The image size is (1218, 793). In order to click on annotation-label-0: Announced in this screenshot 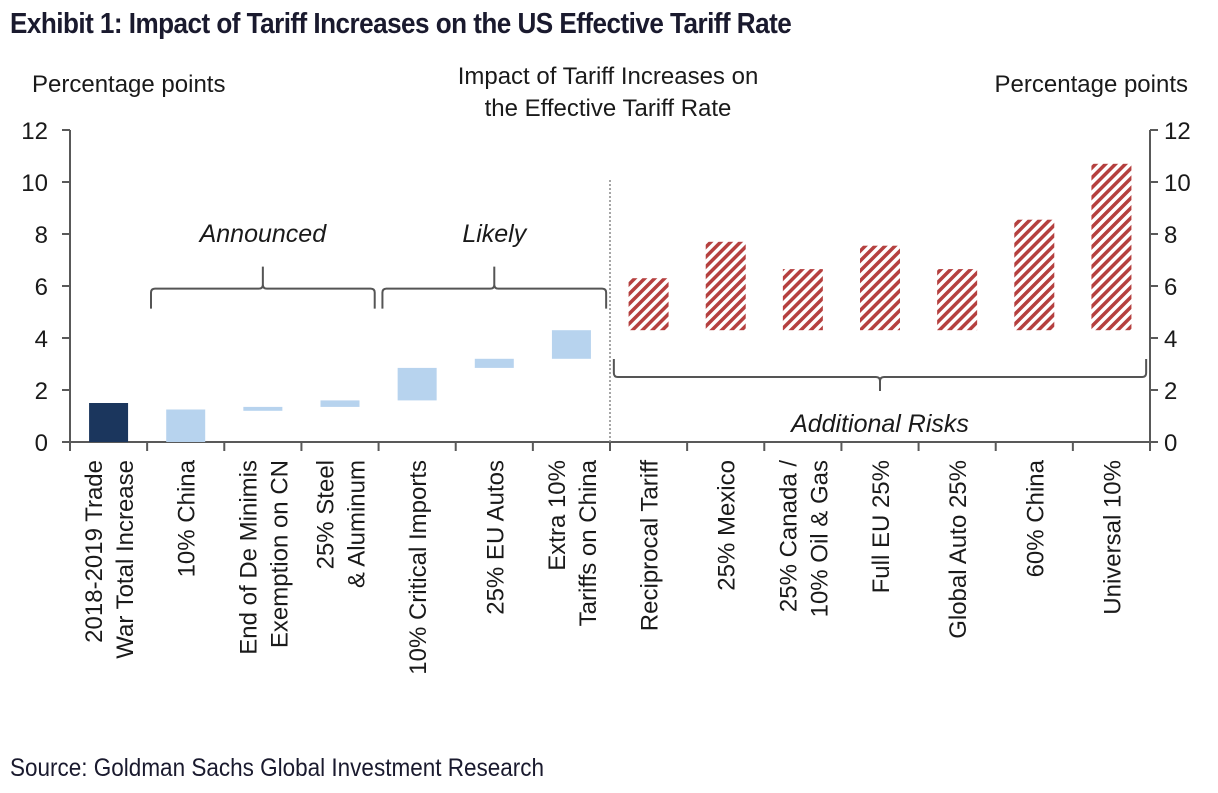, I will do `click(263, 234)`.